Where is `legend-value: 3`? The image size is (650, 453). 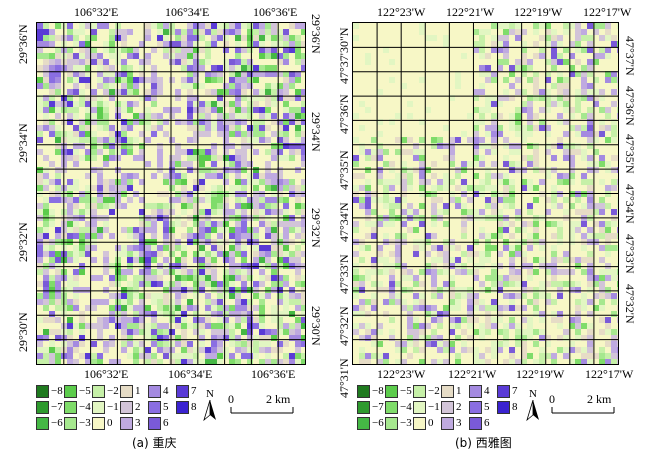 legend-value: 3 is located at coordinates (138, 423).